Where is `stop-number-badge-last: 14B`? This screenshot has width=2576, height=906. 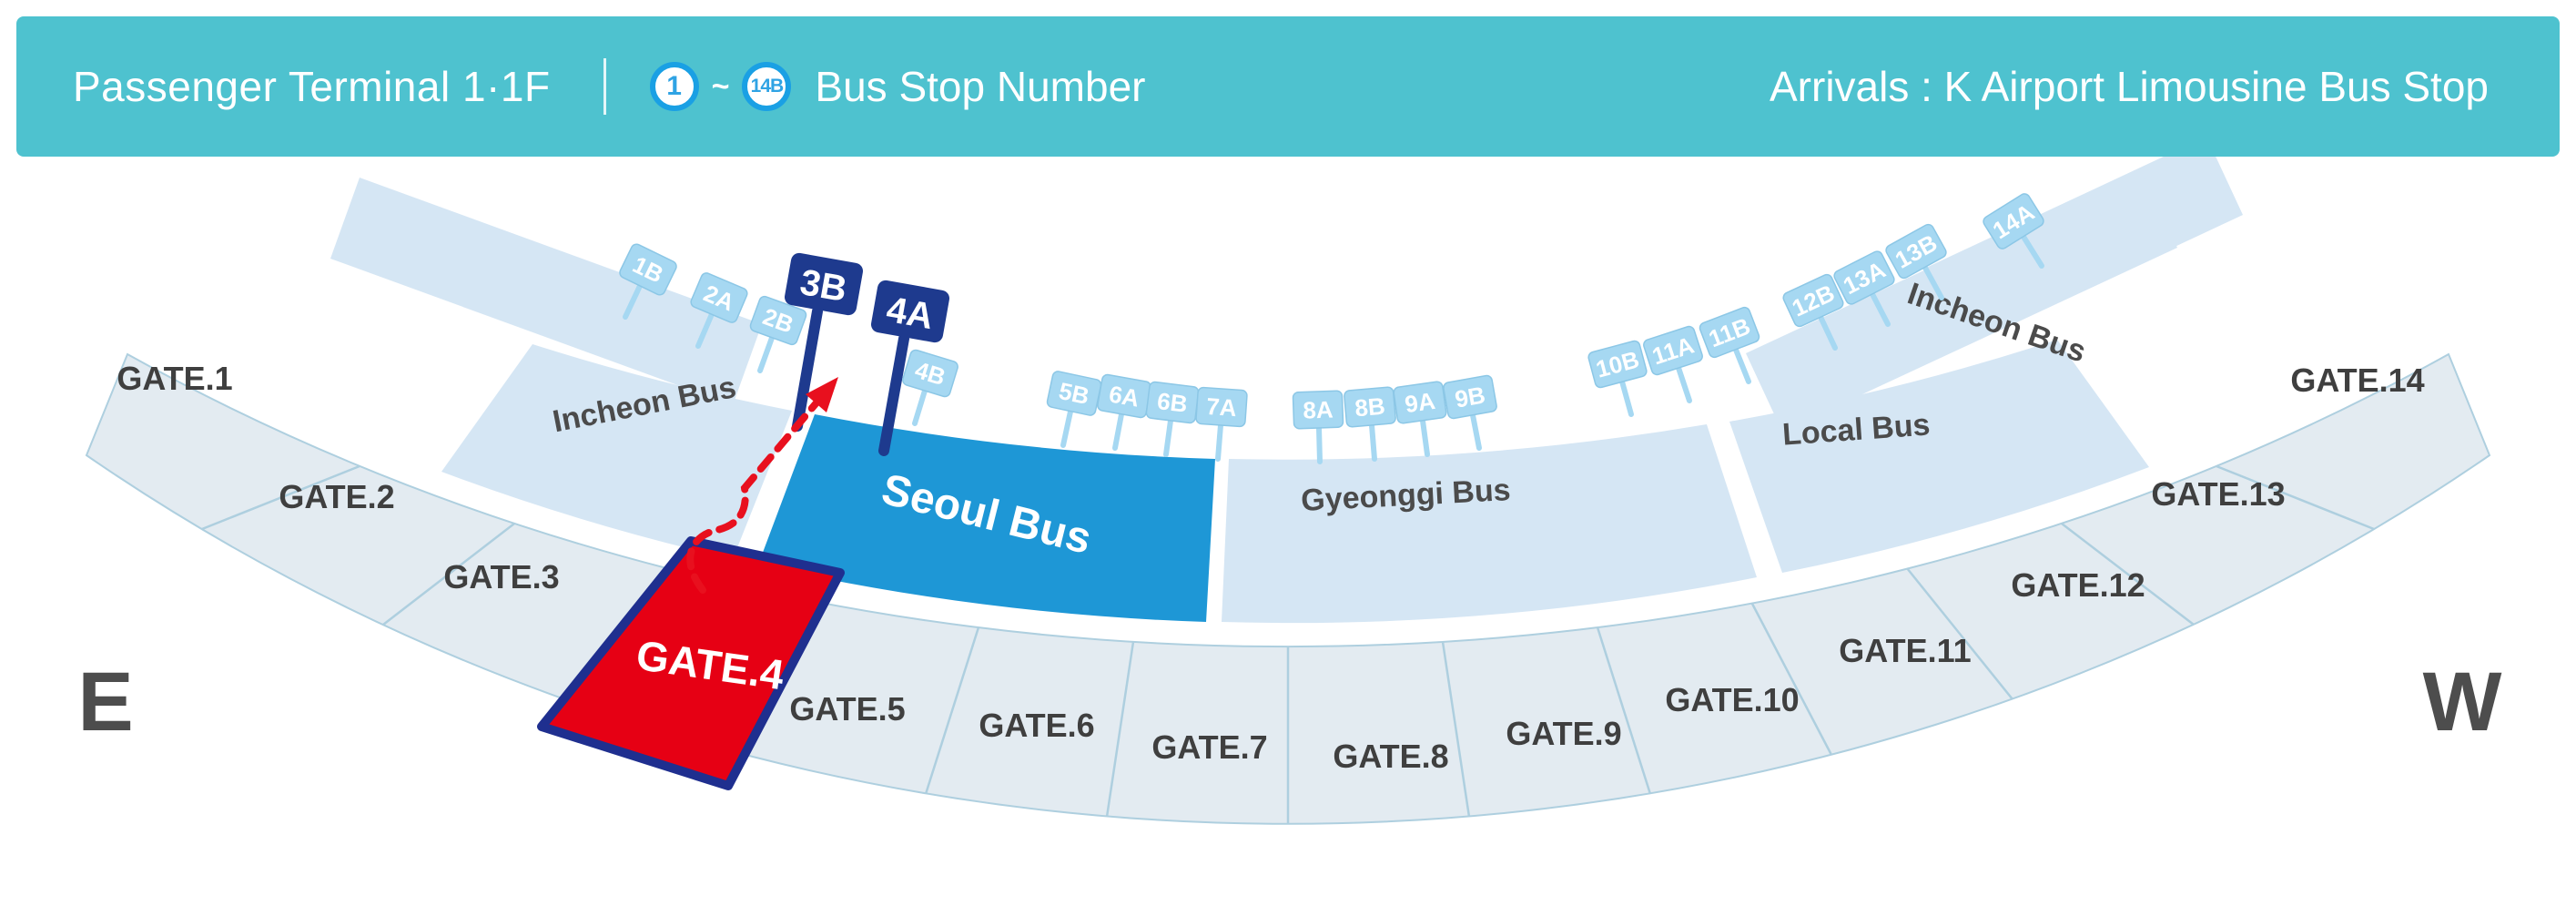
stop-number-badge-last: 14B is located at coordinates (767, 86).